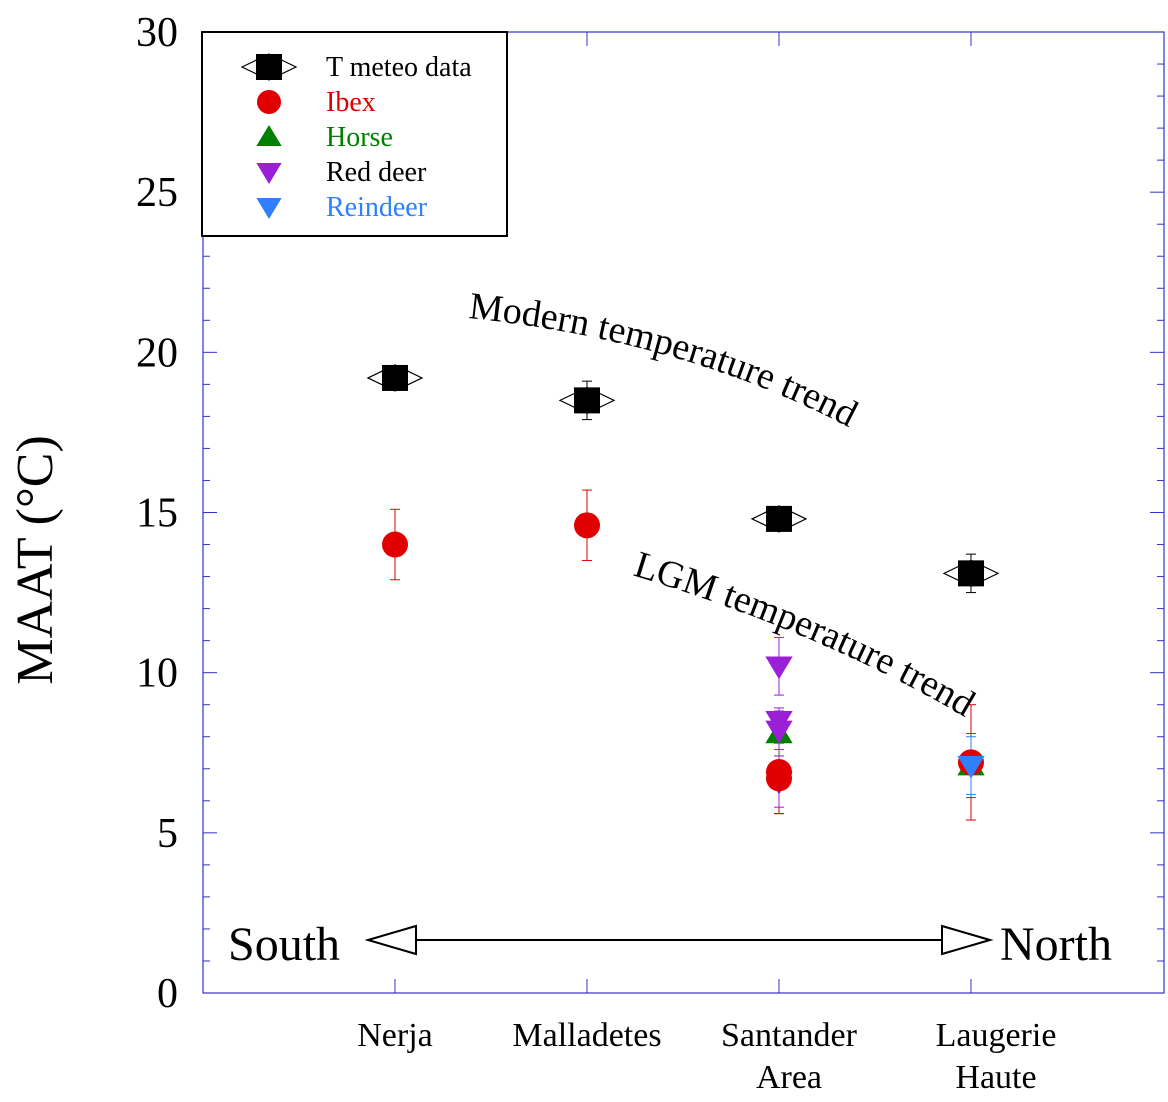 The image size is (1168, 1102). I want to click on modern-trend-text: Modern temperature trend, so click(665, 360).